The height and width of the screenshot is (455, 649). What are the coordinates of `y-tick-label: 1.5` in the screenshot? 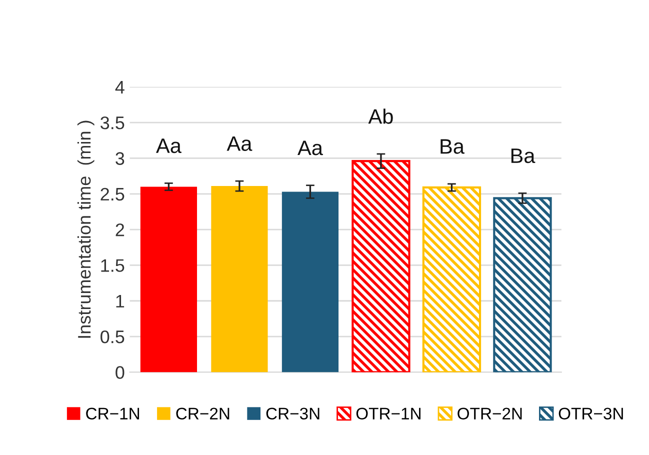 It's located at (112, 265).